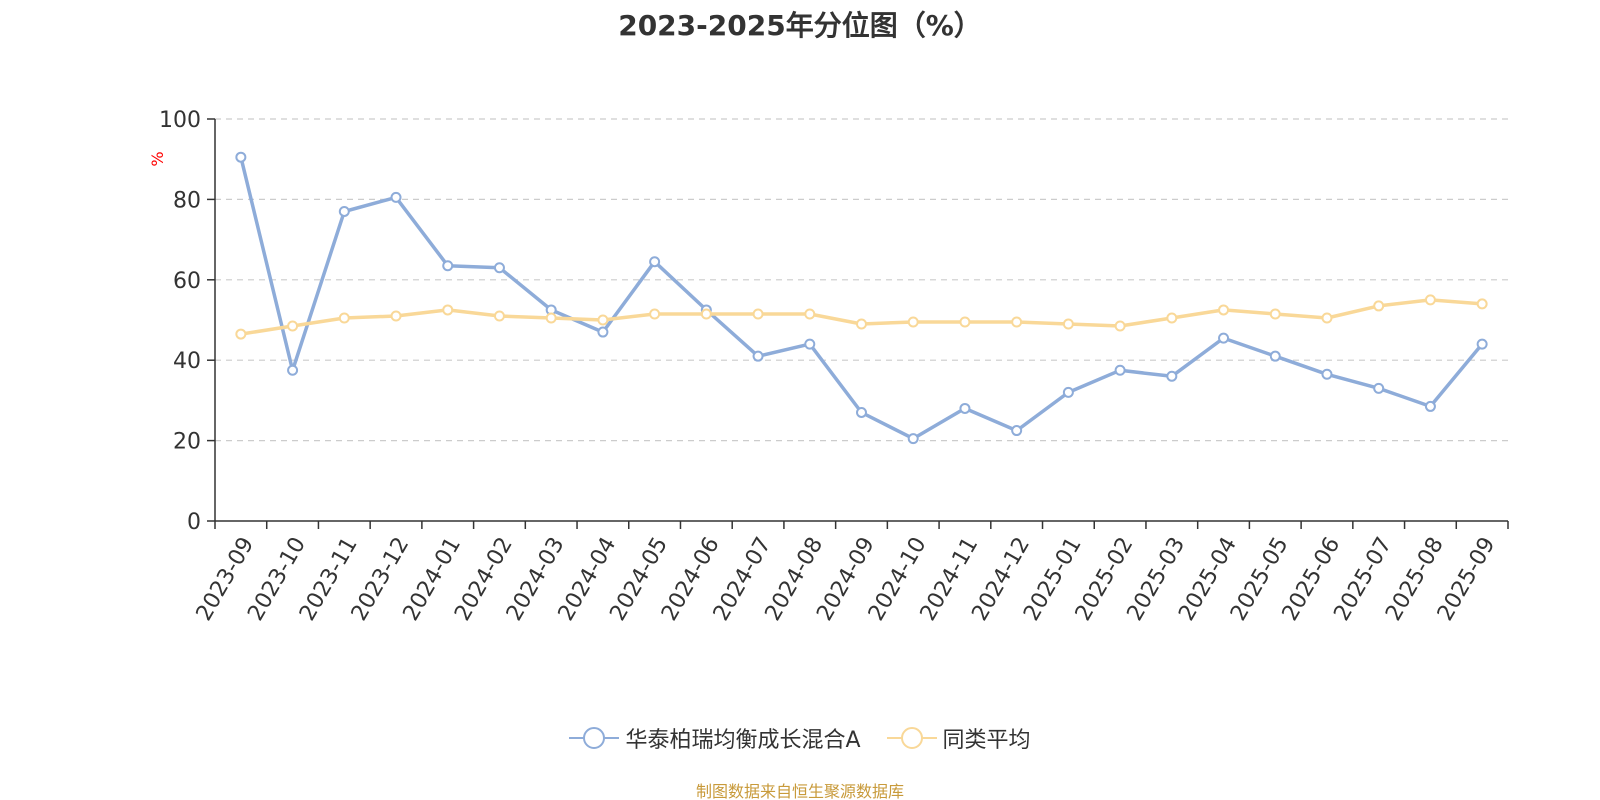  I want to click on legend-label-fund: 华泰柏瑞均衡成长混合A, so click(743, 740).